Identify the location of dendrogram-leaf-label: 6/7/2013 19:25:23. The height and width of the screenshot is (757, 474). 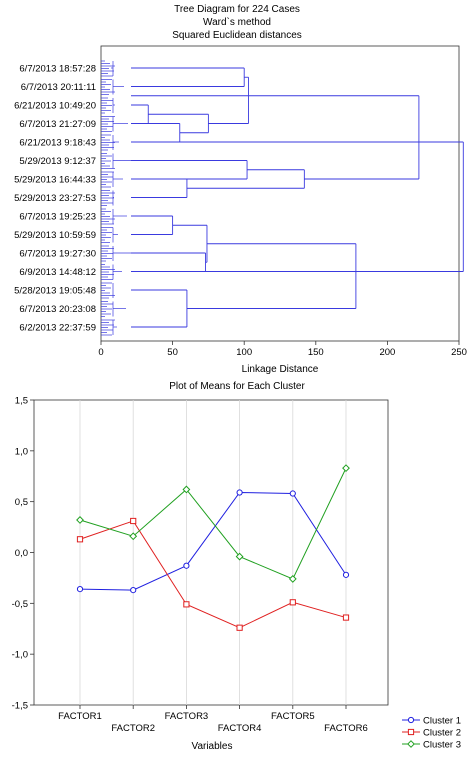
(57, 217).